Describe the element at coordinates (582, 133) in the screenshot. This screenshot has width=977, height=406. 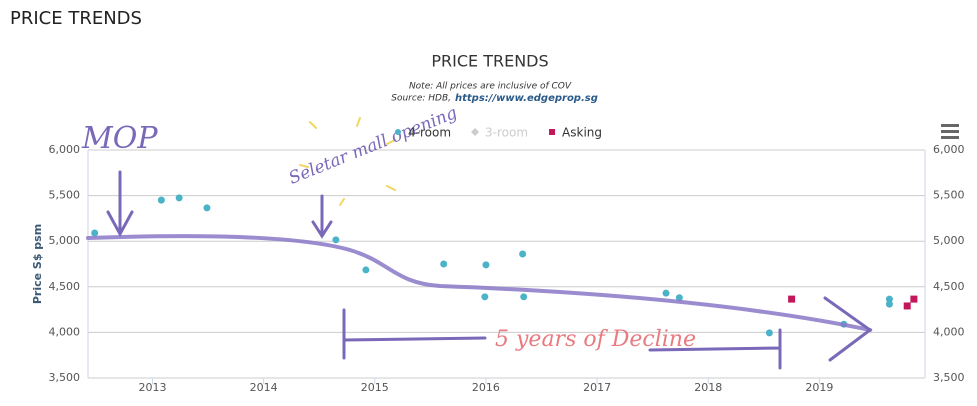
I see `legend-label: Asking` at that location.